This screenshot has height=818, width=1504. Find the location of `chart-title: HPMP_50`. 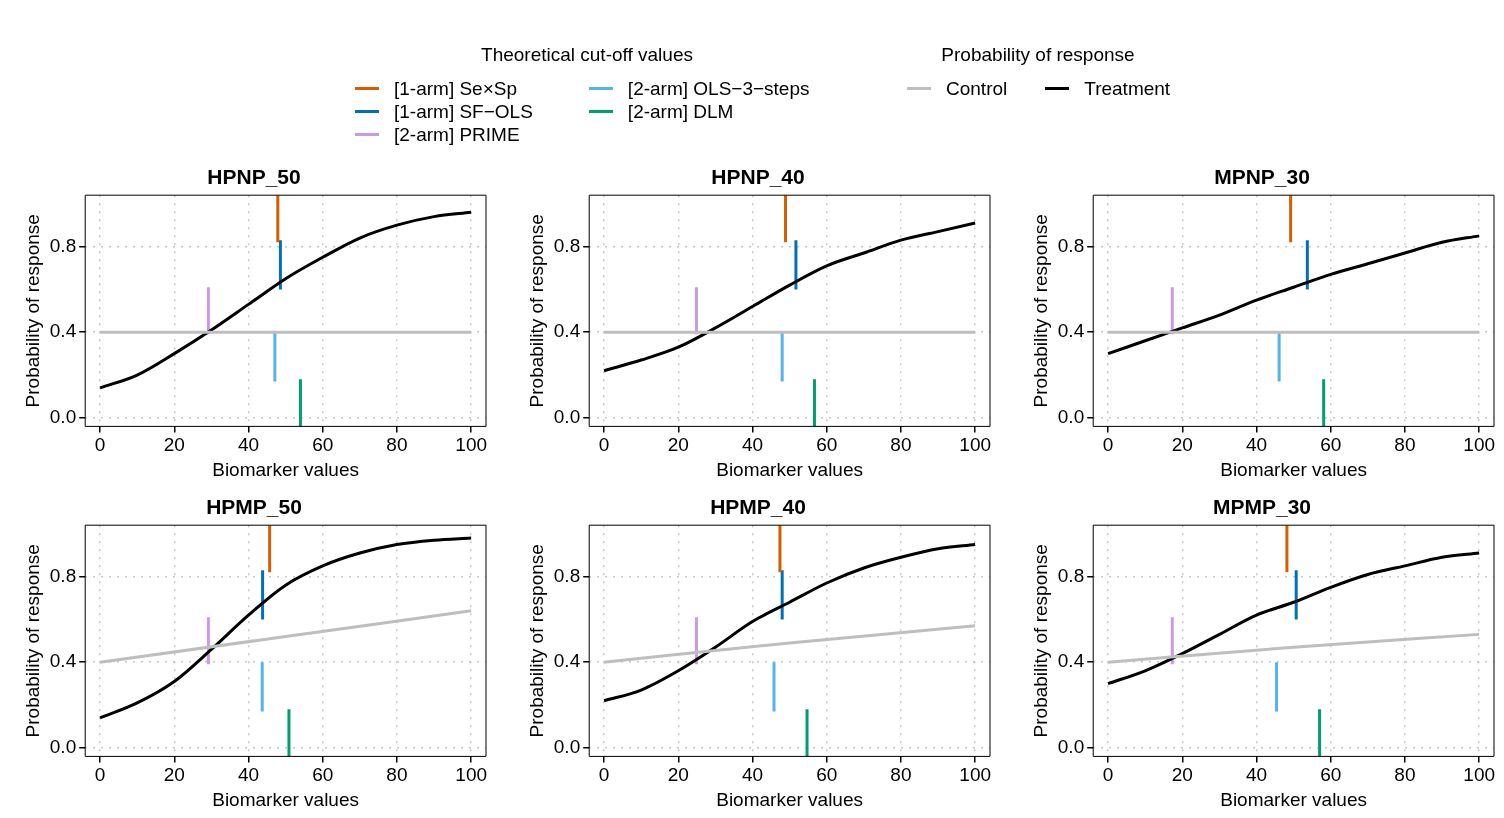

chart-title: HPMP_50 is located at coordinates (254, 507).